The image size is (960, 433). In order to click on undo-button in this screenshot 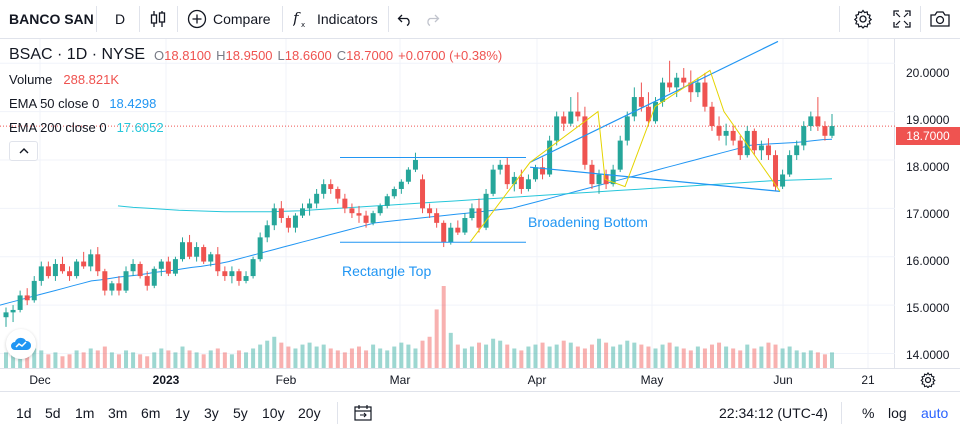, I will do `click(405, 19)`.